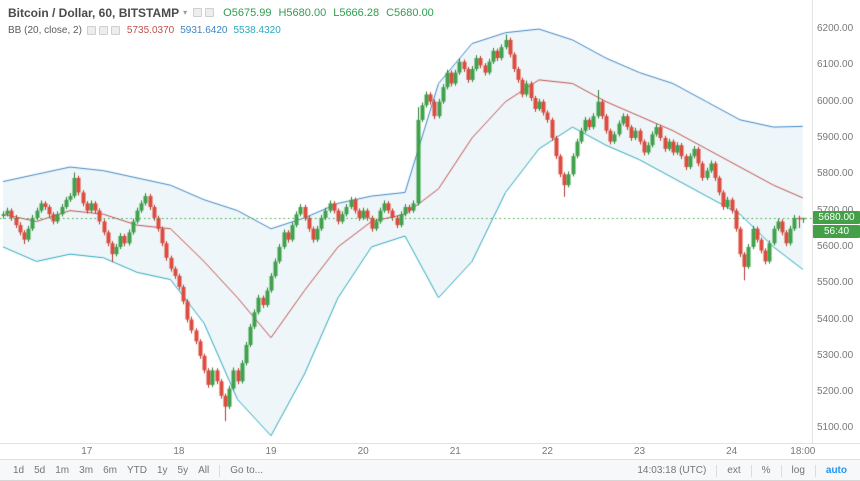  Describe the element at coordinates (332, 13) in the screenshot. I see `ohlc-values: O5675.99 H5680.00 L5666.28 C5680.00` at that location.